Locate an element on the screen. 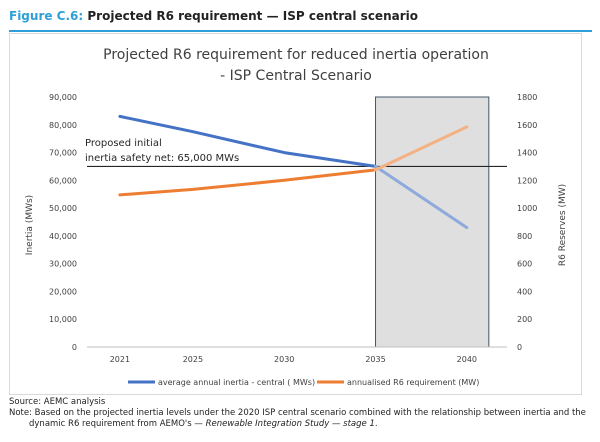 This screenshot has width=600, height=442. x-tick-label: 2035 is located at coordinates (375, 359).